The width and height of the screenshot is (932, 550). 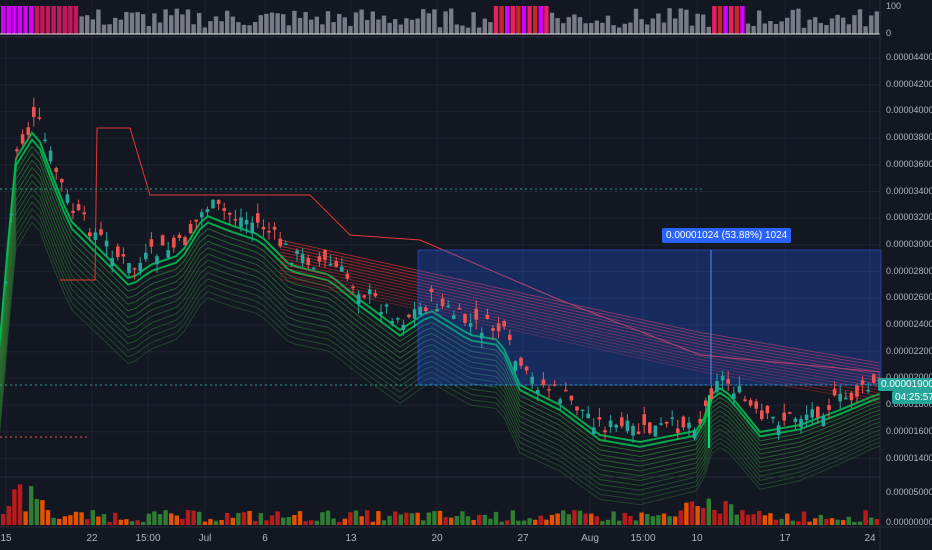 What do you see at coordinates (894, 6) in the screenshot?
I see `indicator-axis-label: 100` at bounding box center [894, 6].